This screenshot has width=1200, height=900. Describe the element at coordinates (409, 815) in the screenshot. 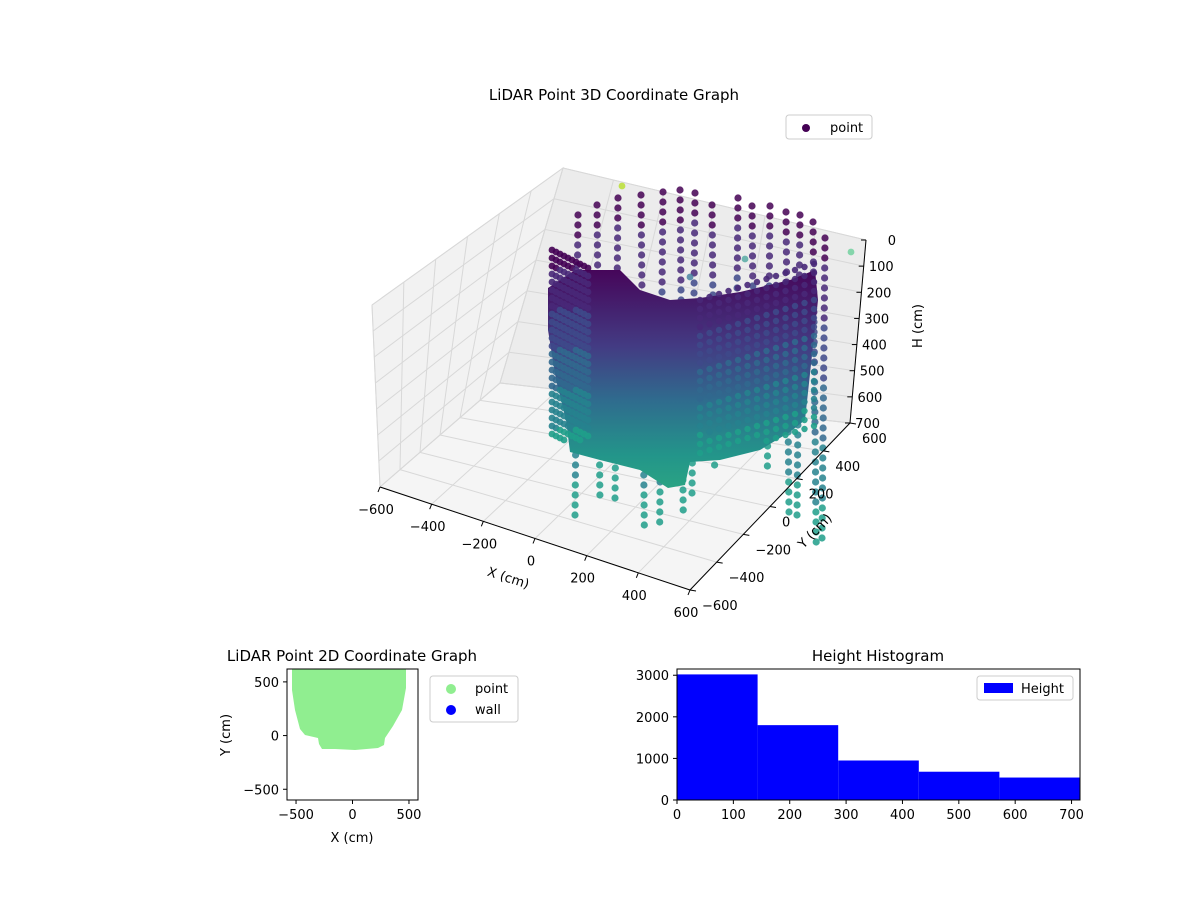

I see `x-tick-label-2d: 500` at that location.